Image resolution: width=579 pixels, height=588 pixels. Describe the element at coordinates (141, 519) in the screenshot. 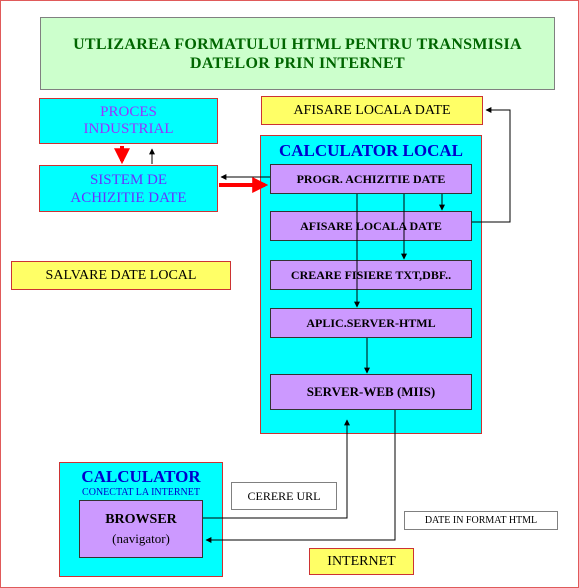

I see `browser-label: BROWSER` at that location.